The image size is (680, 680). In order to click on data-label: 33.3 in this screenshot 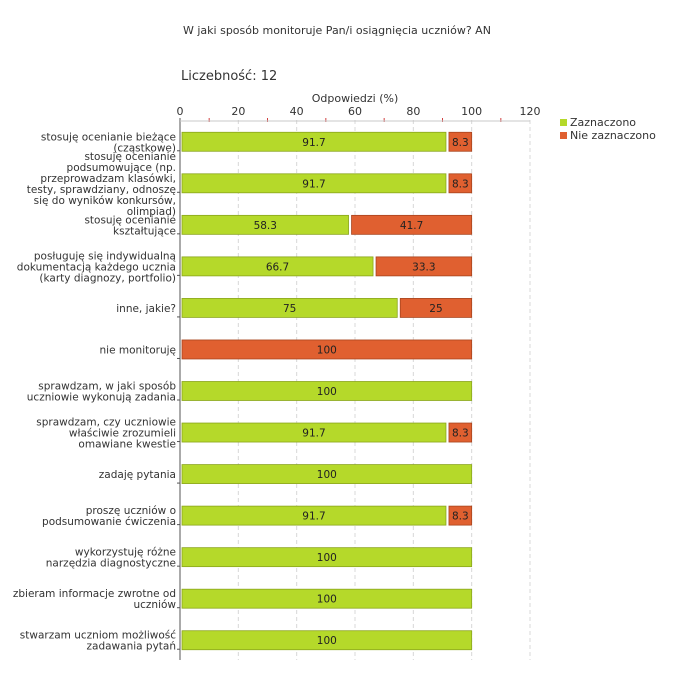, I will do `click(423, 267)`.